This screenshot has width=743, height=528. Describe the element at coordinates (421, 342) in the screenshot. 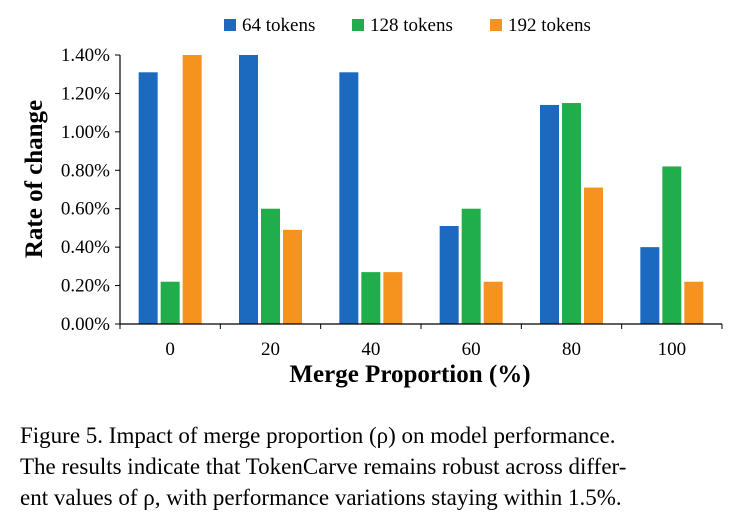

I see `x-axis-ticks: 0 20 40 60 80 100` at that location.